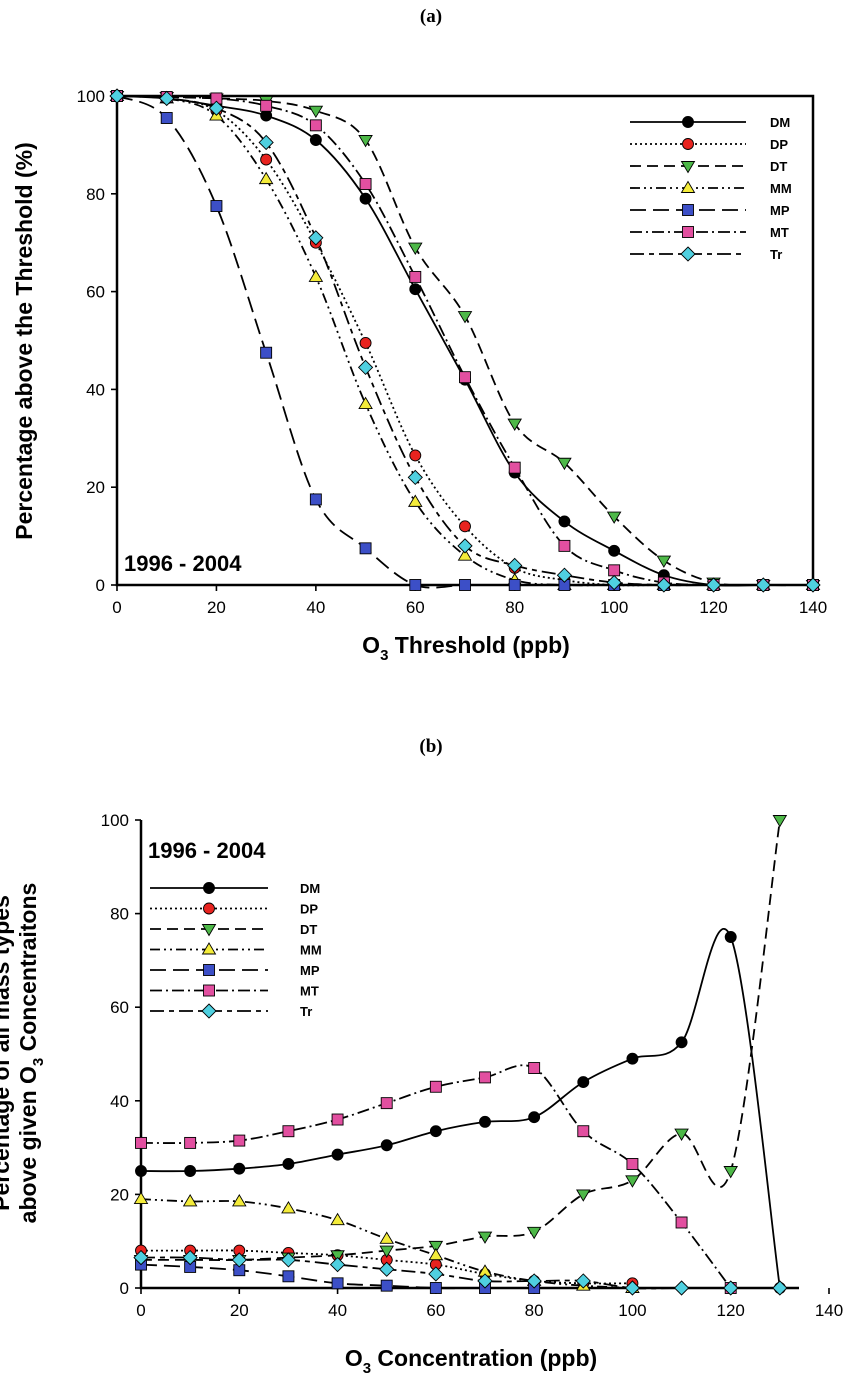 The width and height of the screenshot is (861, 1384). I want to click on panel-b-y-axis-title-line2: above given O3 Concentraitons, so click(31, 1053).